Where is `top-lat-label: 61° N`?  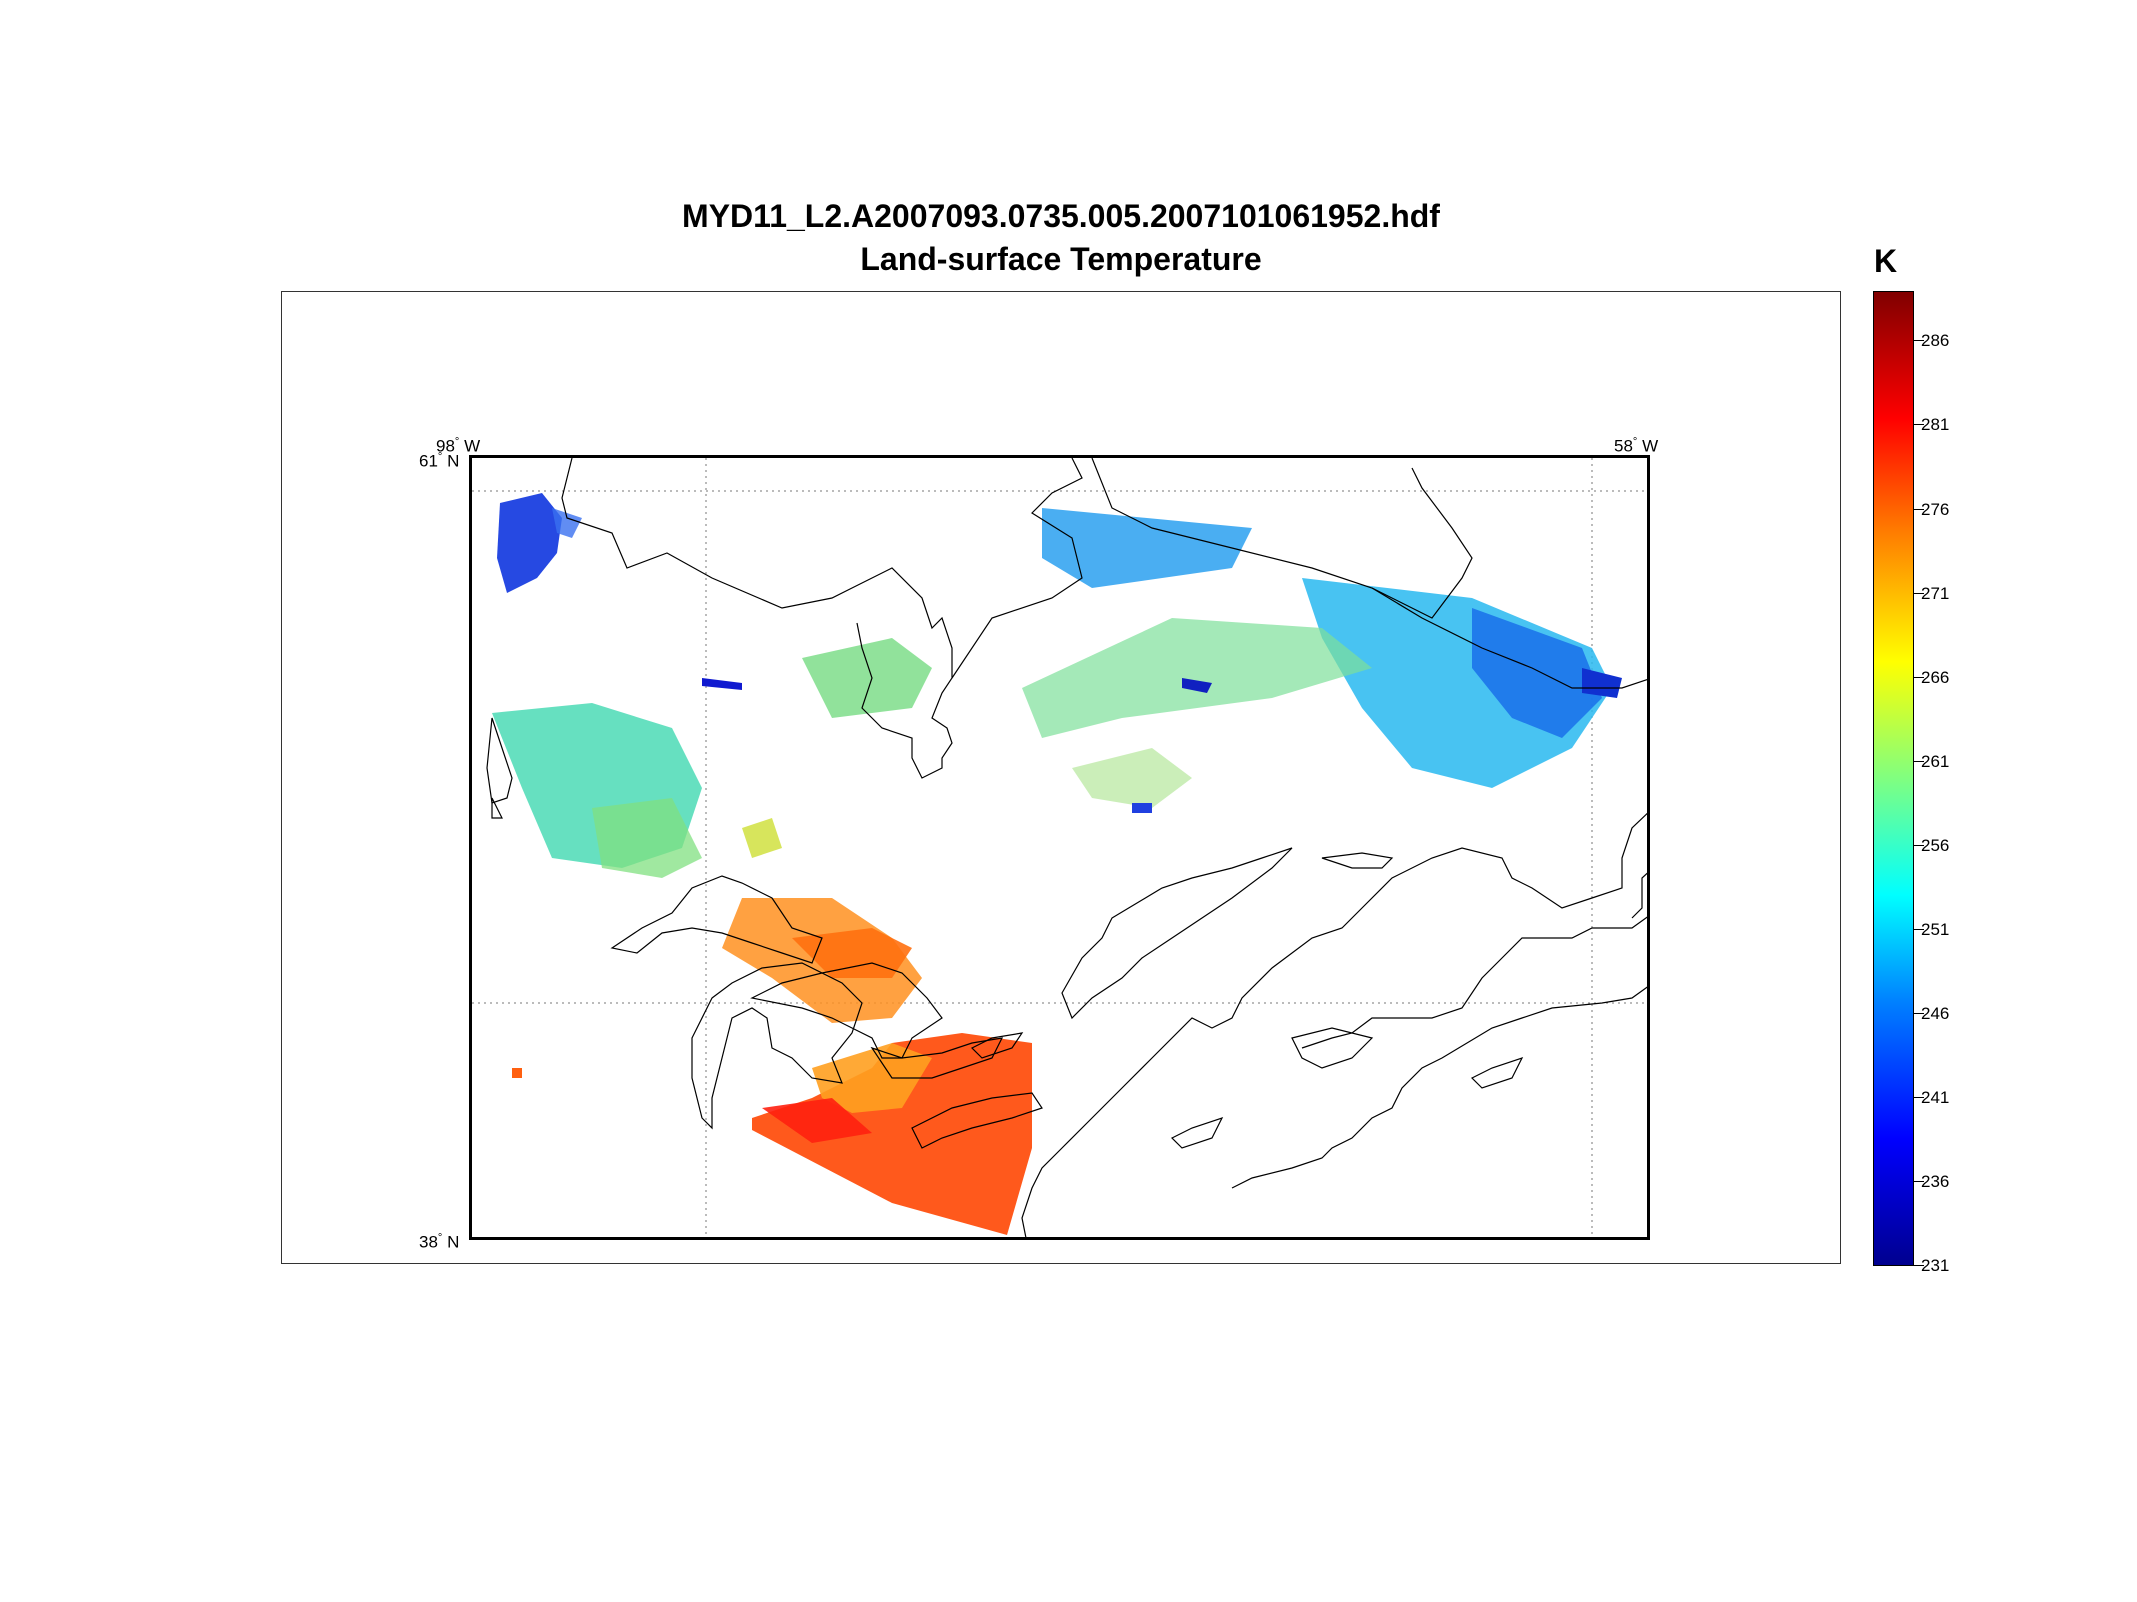 top-lat-label: 61° N is located at coordinates (439, 461).